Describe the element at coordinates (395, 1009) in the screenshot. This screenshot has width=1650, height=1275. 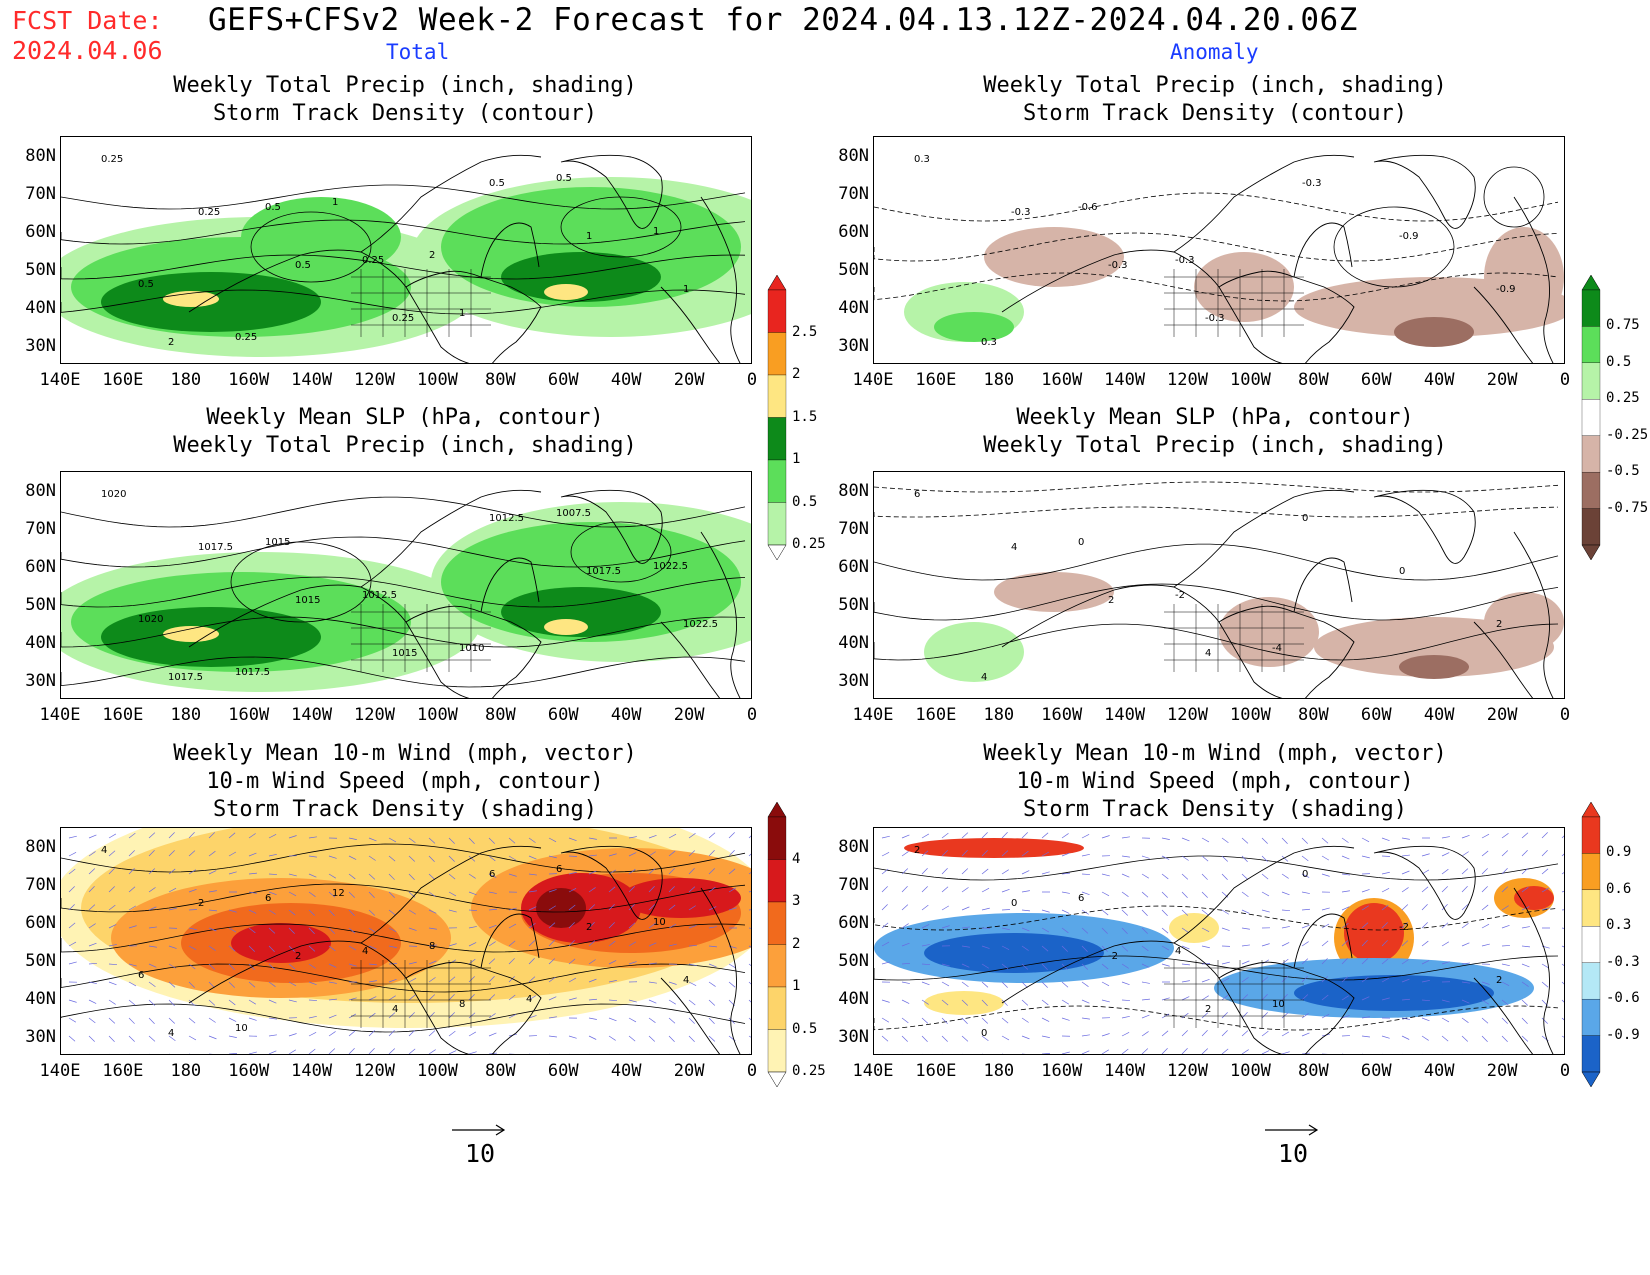
I see `contour-label: 4` at that location.